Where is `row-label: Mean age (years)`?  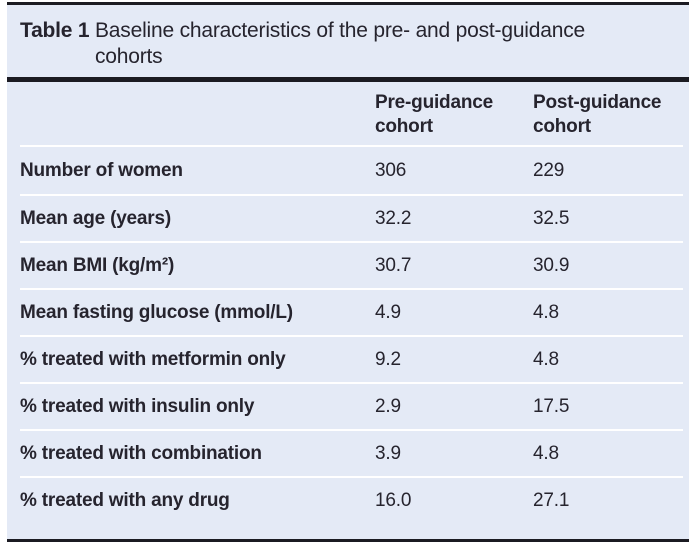 row-label: Mean age (years) is located at coordinates (95, 218).